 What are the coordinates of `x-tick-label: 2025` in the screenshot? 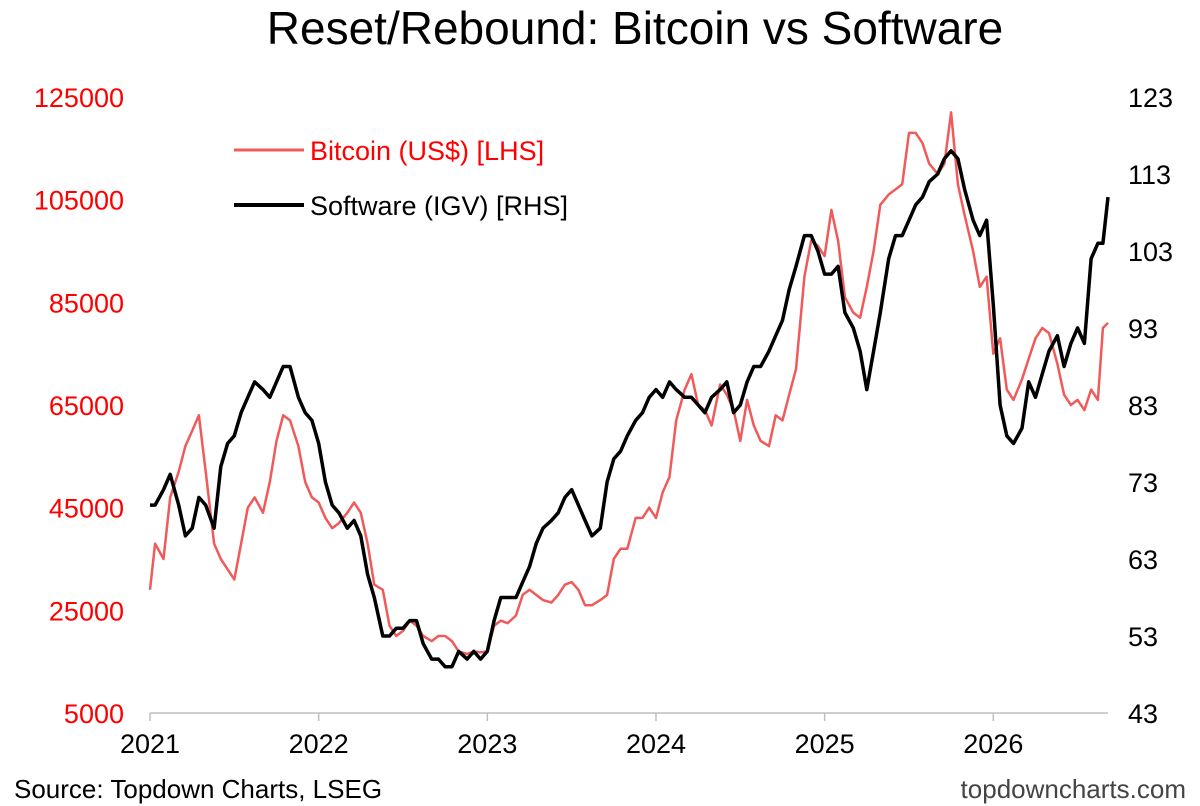 It's located at (825, 744).